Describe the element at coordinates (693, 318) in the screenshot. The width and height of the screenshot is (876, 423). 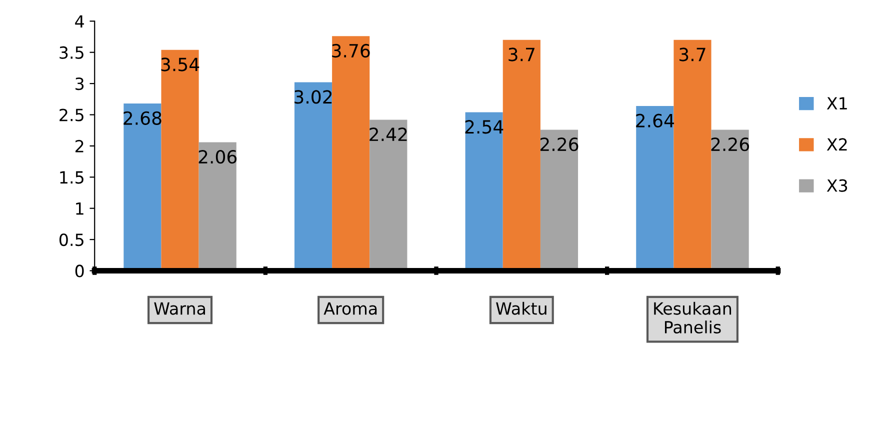
I see `x-tick-label: Kesukaan Panelis` at that location.